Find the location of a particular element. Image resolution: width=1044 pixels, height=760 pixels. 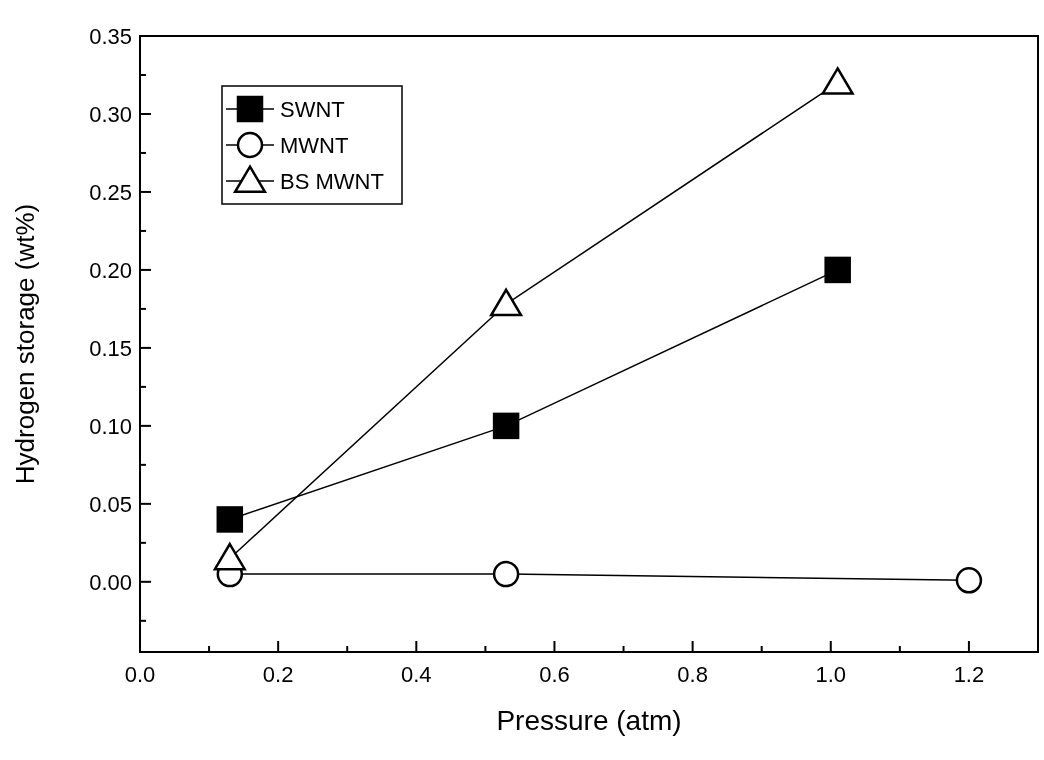

x-axis-title: Pressure (atm) is located at coordinates (589, 720).